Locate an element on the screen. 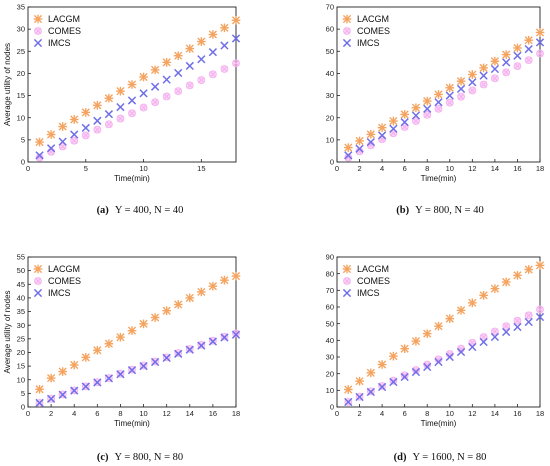 This screenshot has height=466, width=550. plot-frame is located at coordinates (132, 84).